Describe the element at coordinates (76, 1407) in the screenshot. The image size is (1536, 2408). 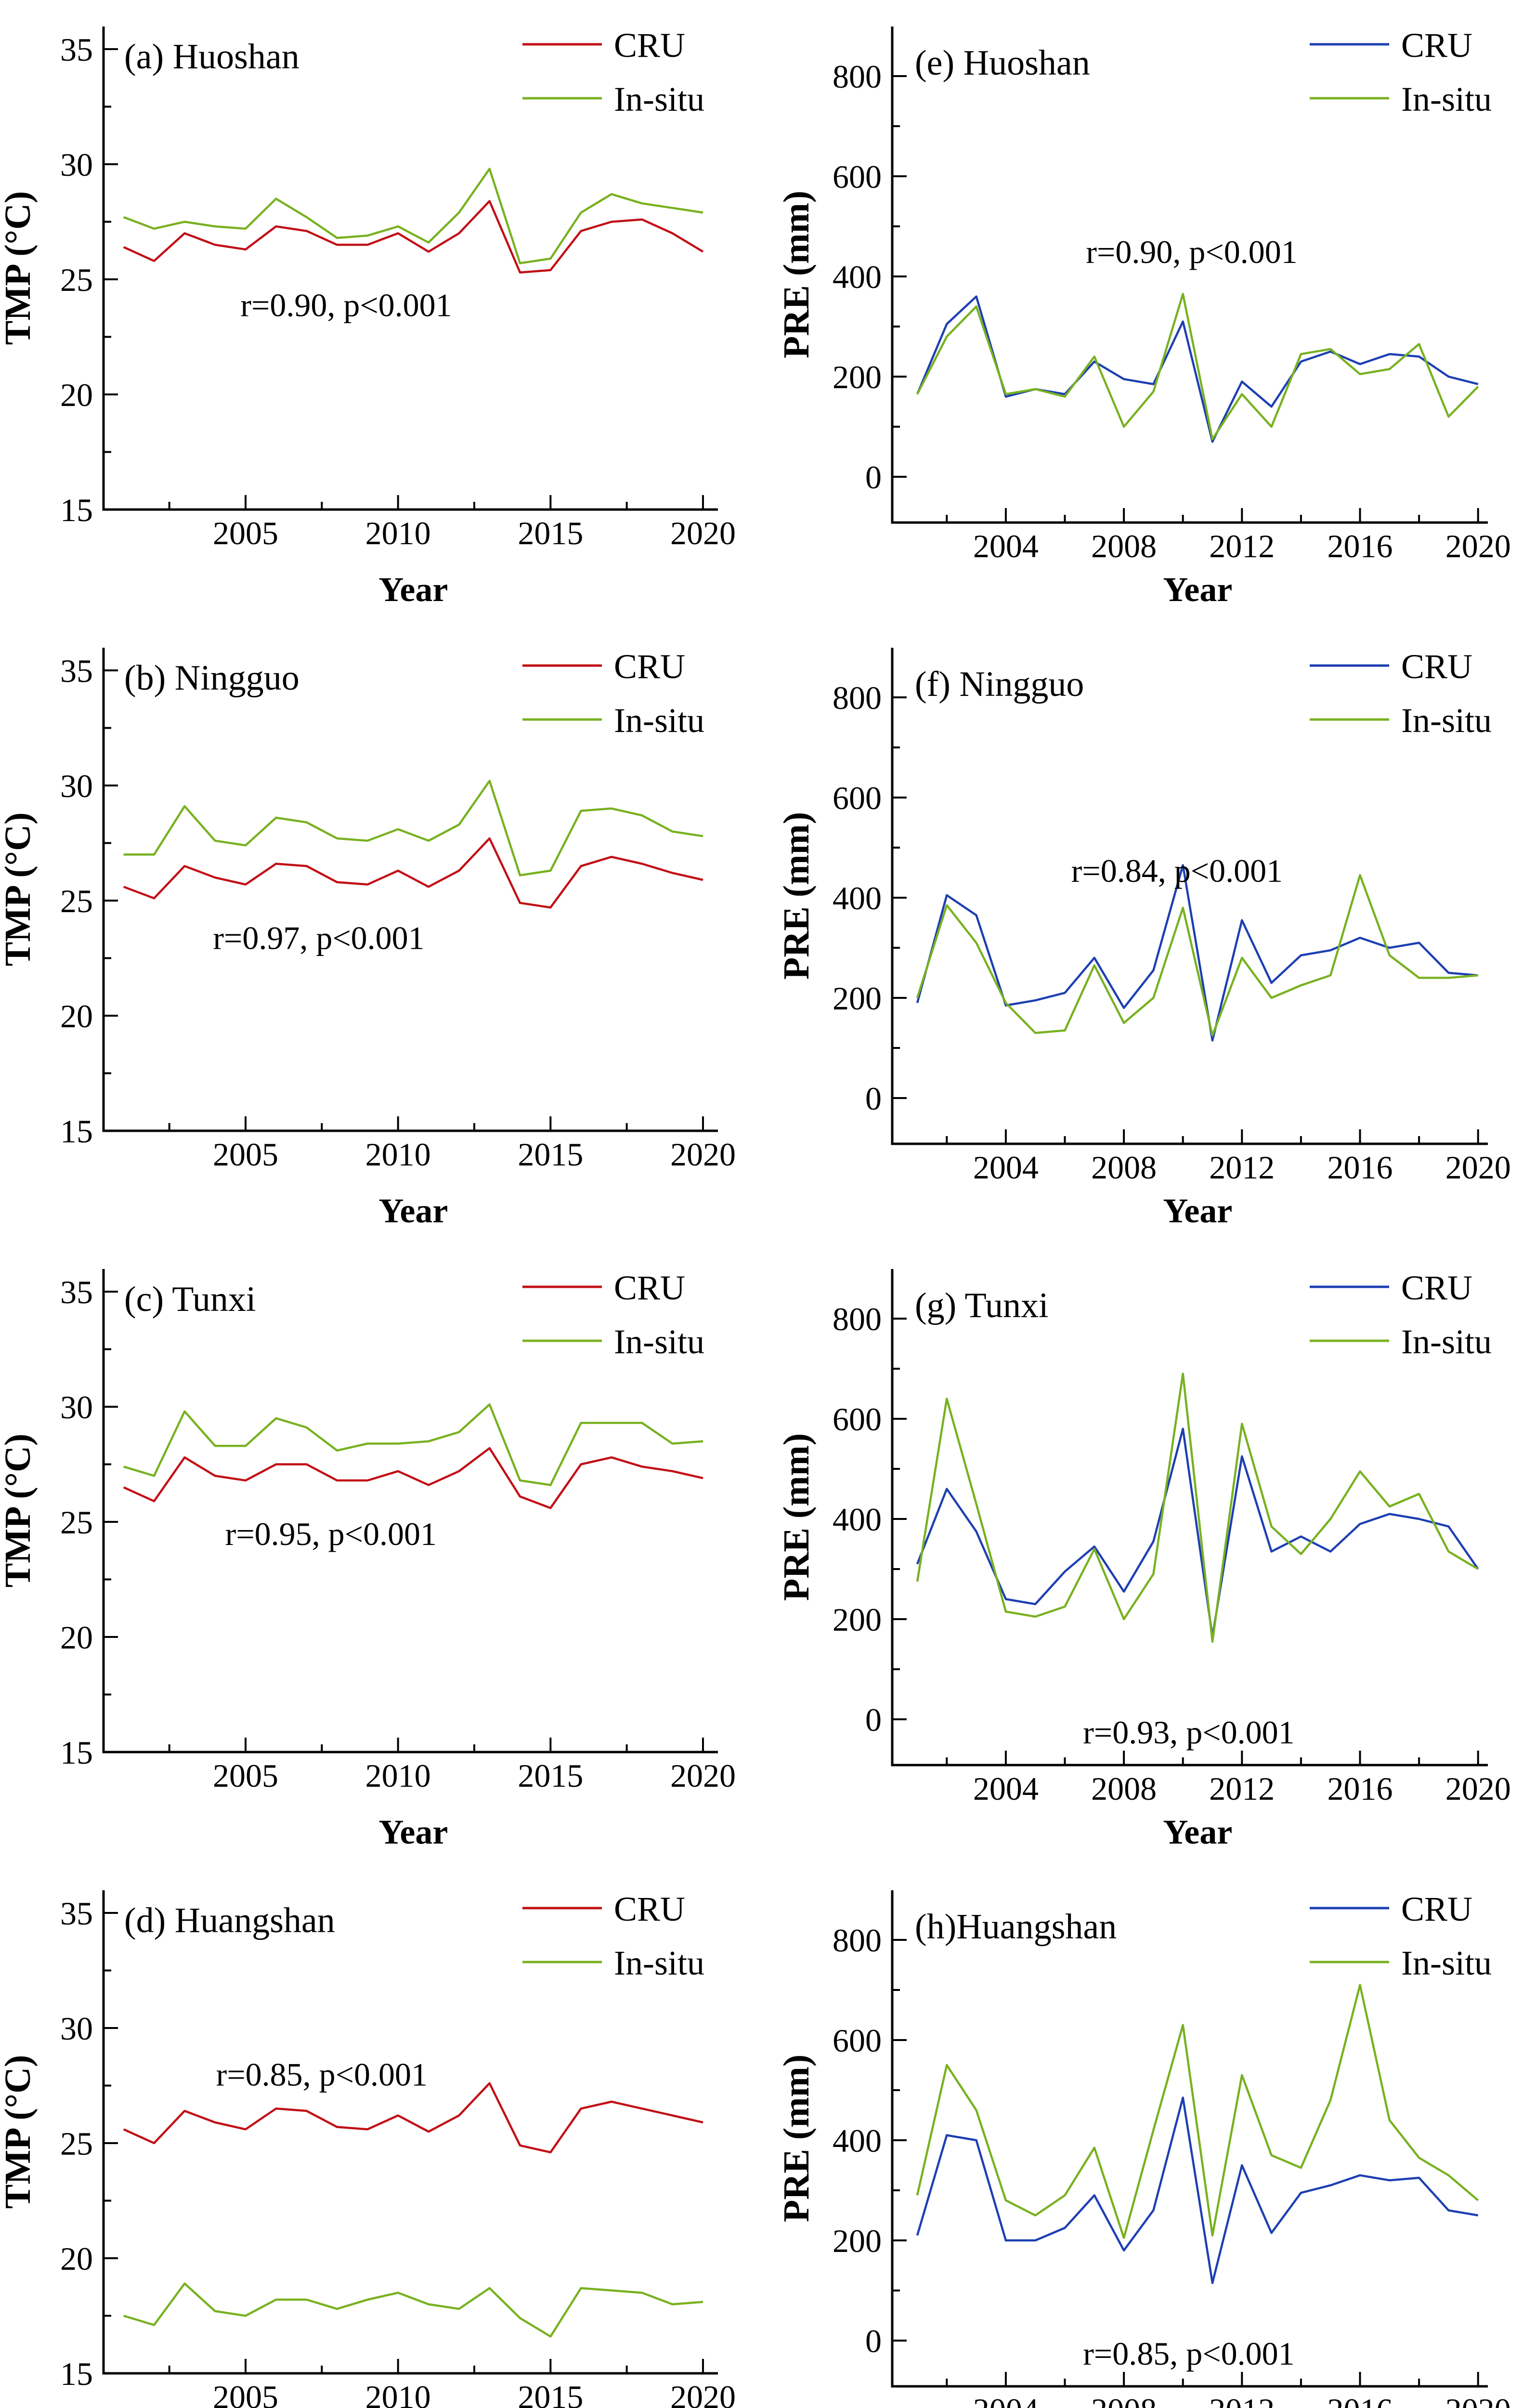
I see `y-tick-label: 30` at that location.